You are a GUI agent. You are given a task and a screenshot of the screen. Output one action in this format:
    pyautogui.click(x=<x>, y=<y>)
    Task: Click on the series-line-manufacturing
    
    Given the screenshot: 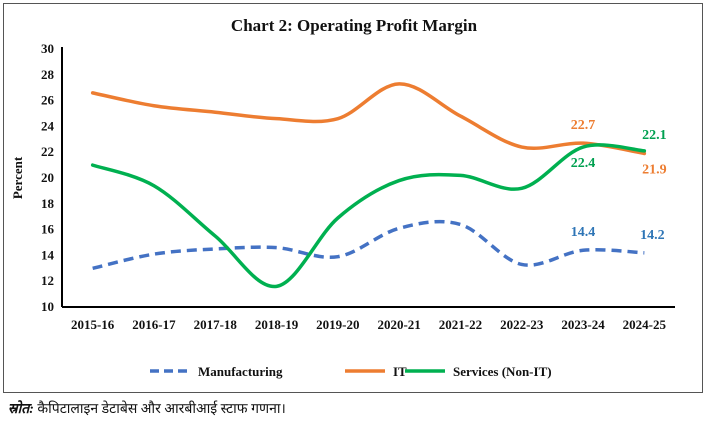 What is the action you would take?
    pyautogui.click(x=368, y=245)
    